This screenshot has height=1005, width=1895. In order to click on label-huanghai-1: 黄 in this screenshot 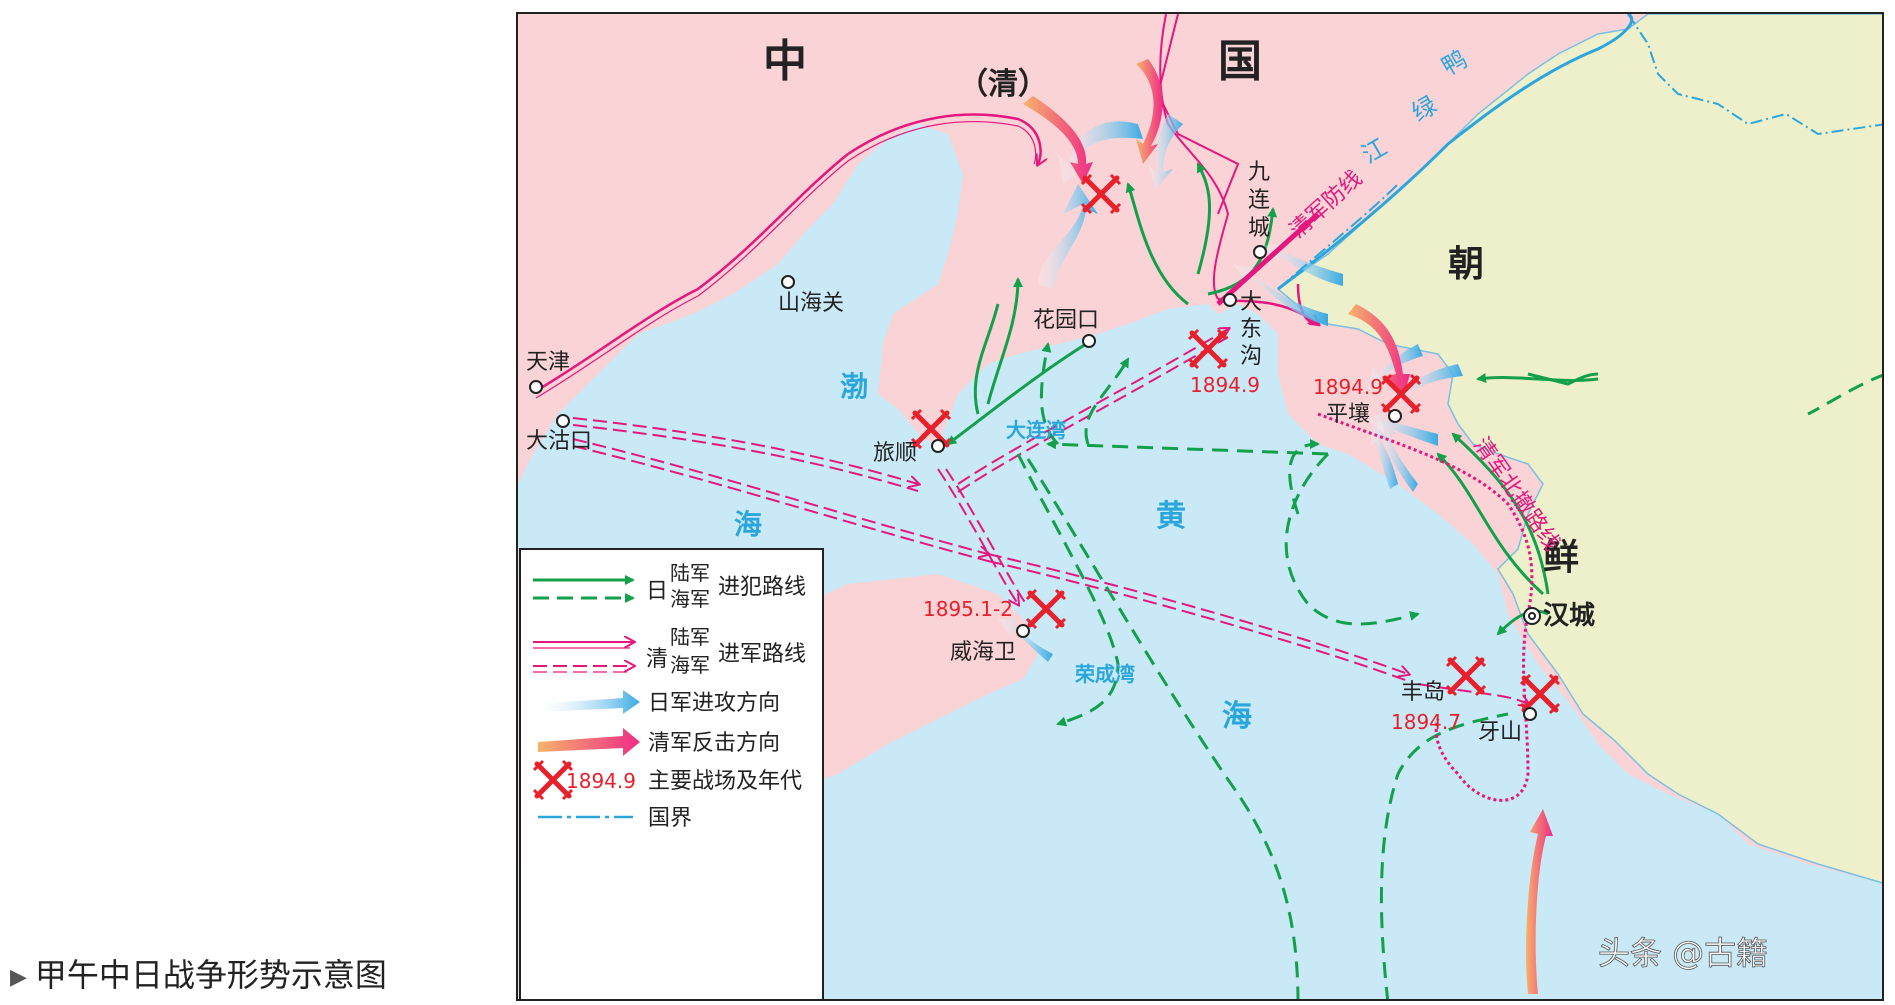, I will do `click(1171, 516)`.